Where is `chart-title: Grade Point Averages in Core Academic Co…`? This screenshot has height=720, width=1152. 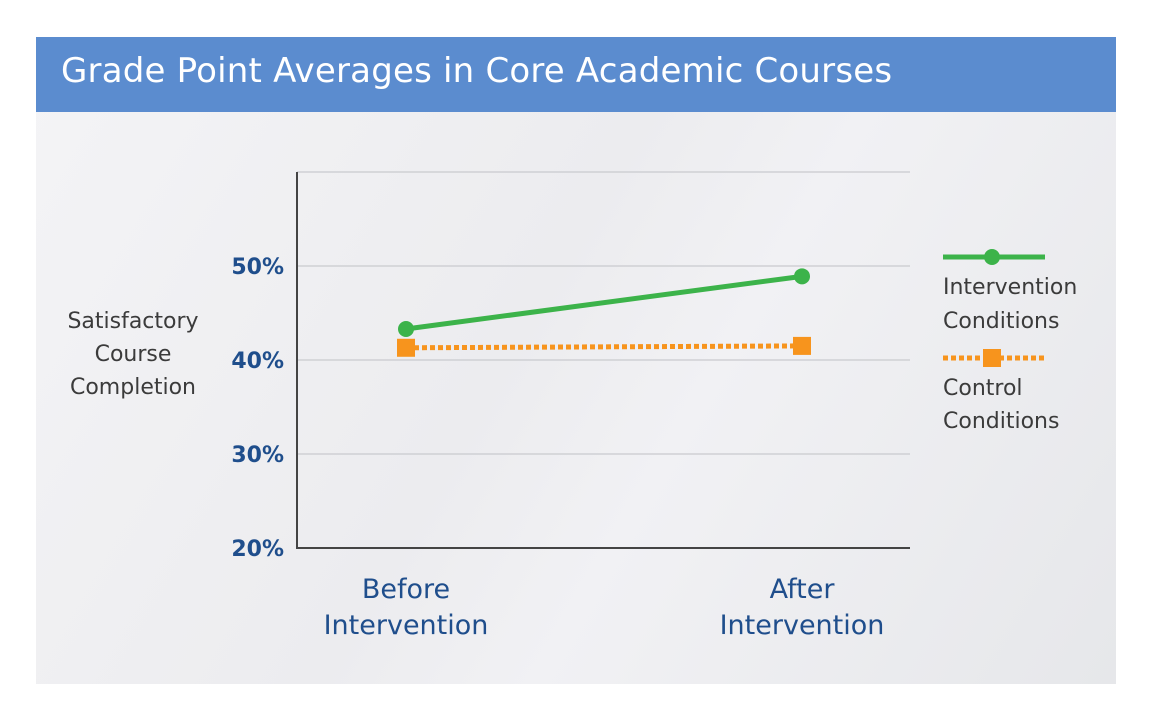 chart-title: Grade Point Averages in Core Academic Co… is located at coordinates (477, 71).